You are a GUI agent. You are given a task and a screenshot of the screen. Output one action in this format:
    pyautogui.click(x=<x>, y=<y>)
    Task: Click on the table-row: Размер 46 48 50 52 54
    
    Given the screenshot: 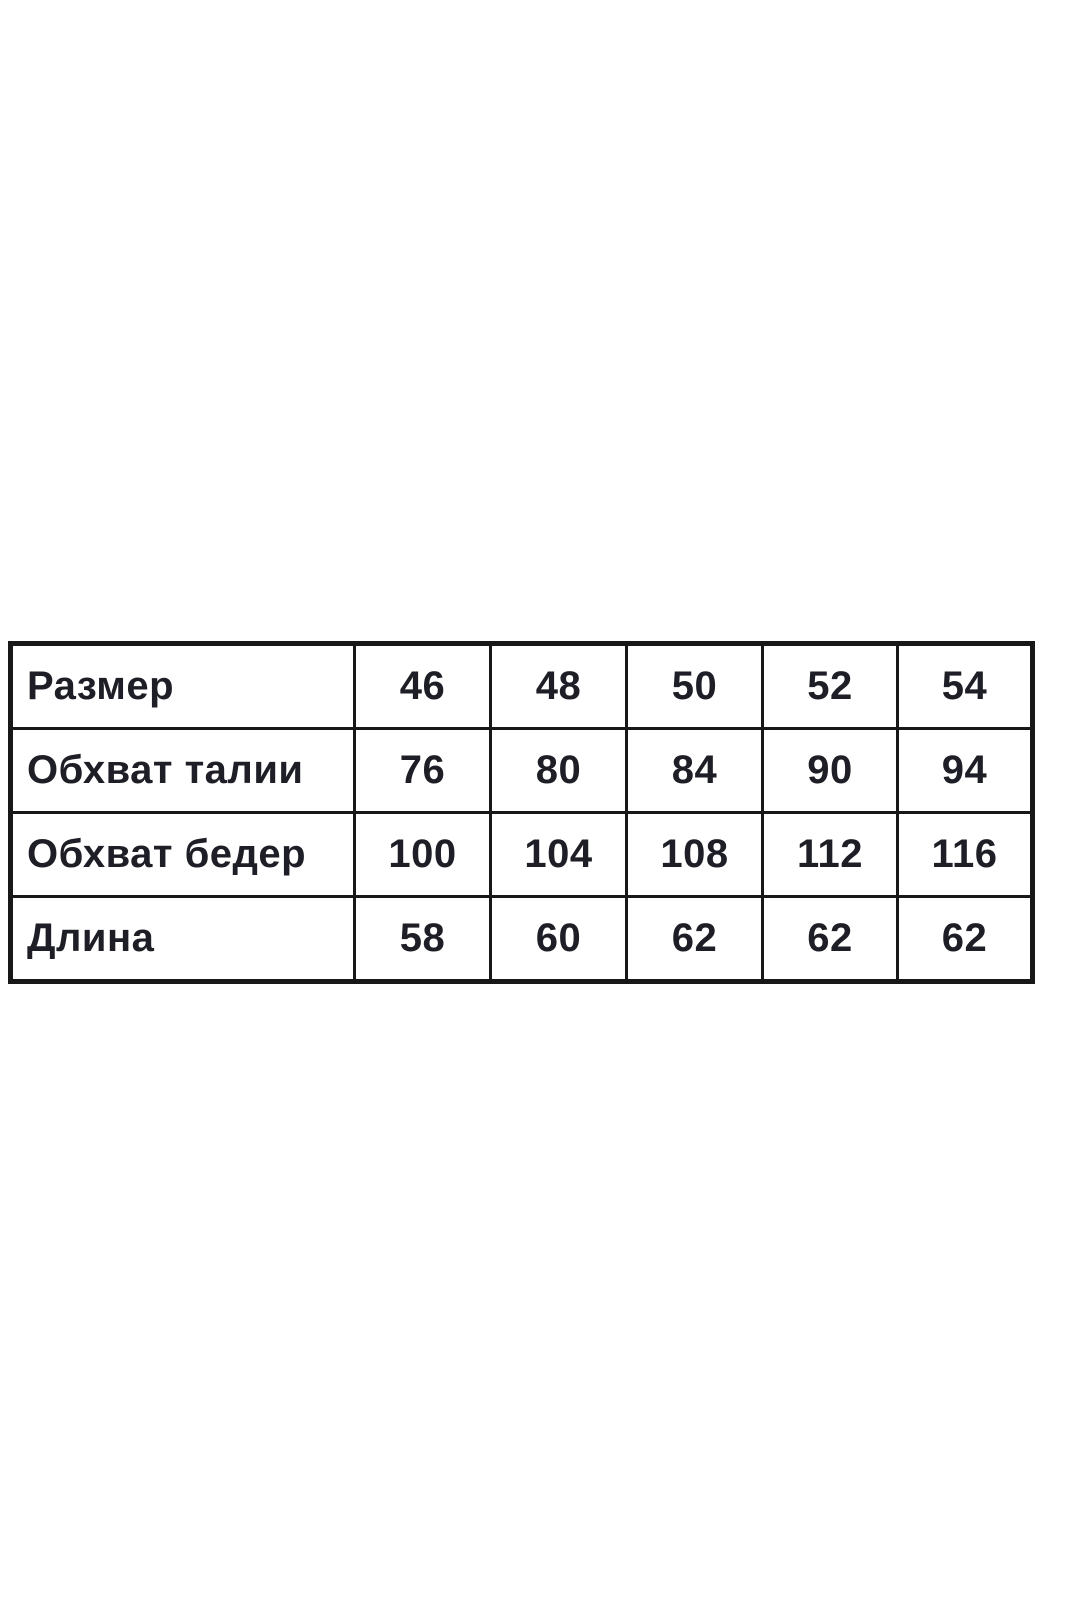 What is the action you would take?
    pyautogui.click(x=521, y=686)
    